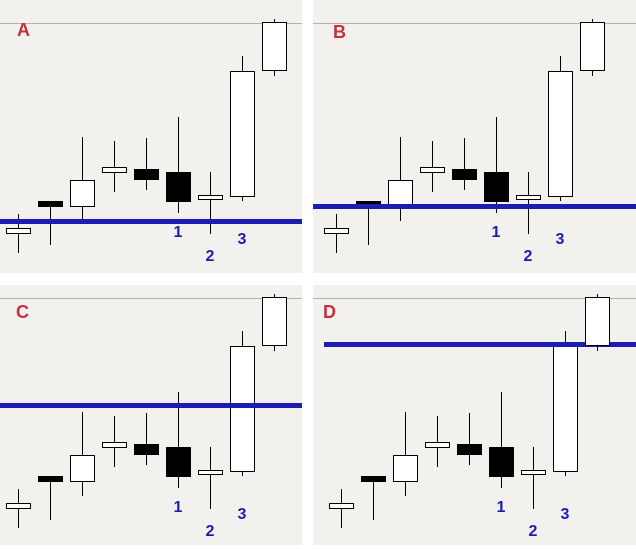 Image resolution: width=636 pixels, height=549 pixels. What do you see at coordinates (318, 279) in the screenshot?
I see `panel-gap-horizontal` at bounding box center [318, 279].